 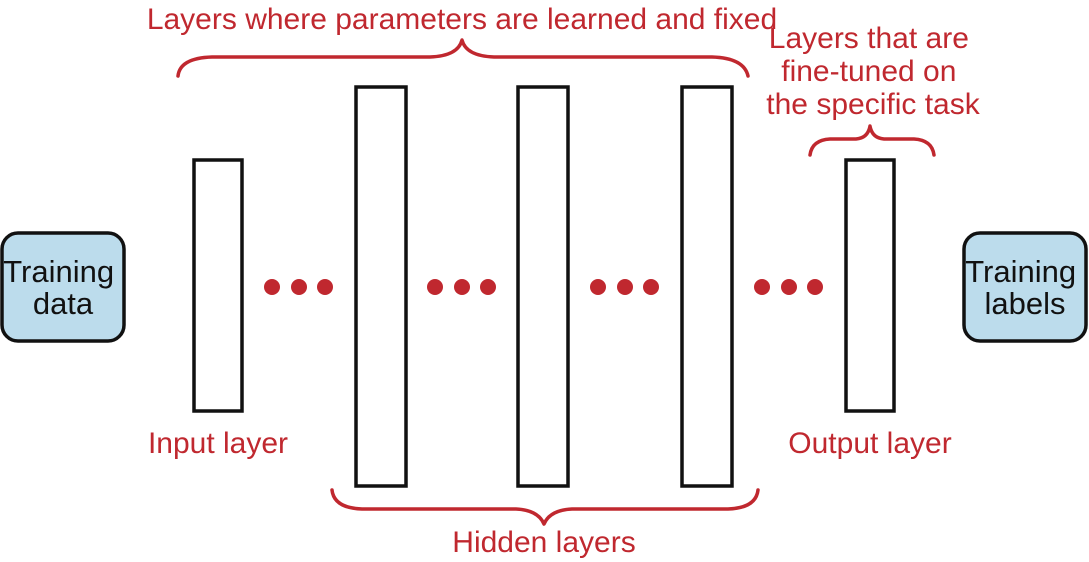 I want to click on training-data-label-line-2: data, so click(x=63, y=303).